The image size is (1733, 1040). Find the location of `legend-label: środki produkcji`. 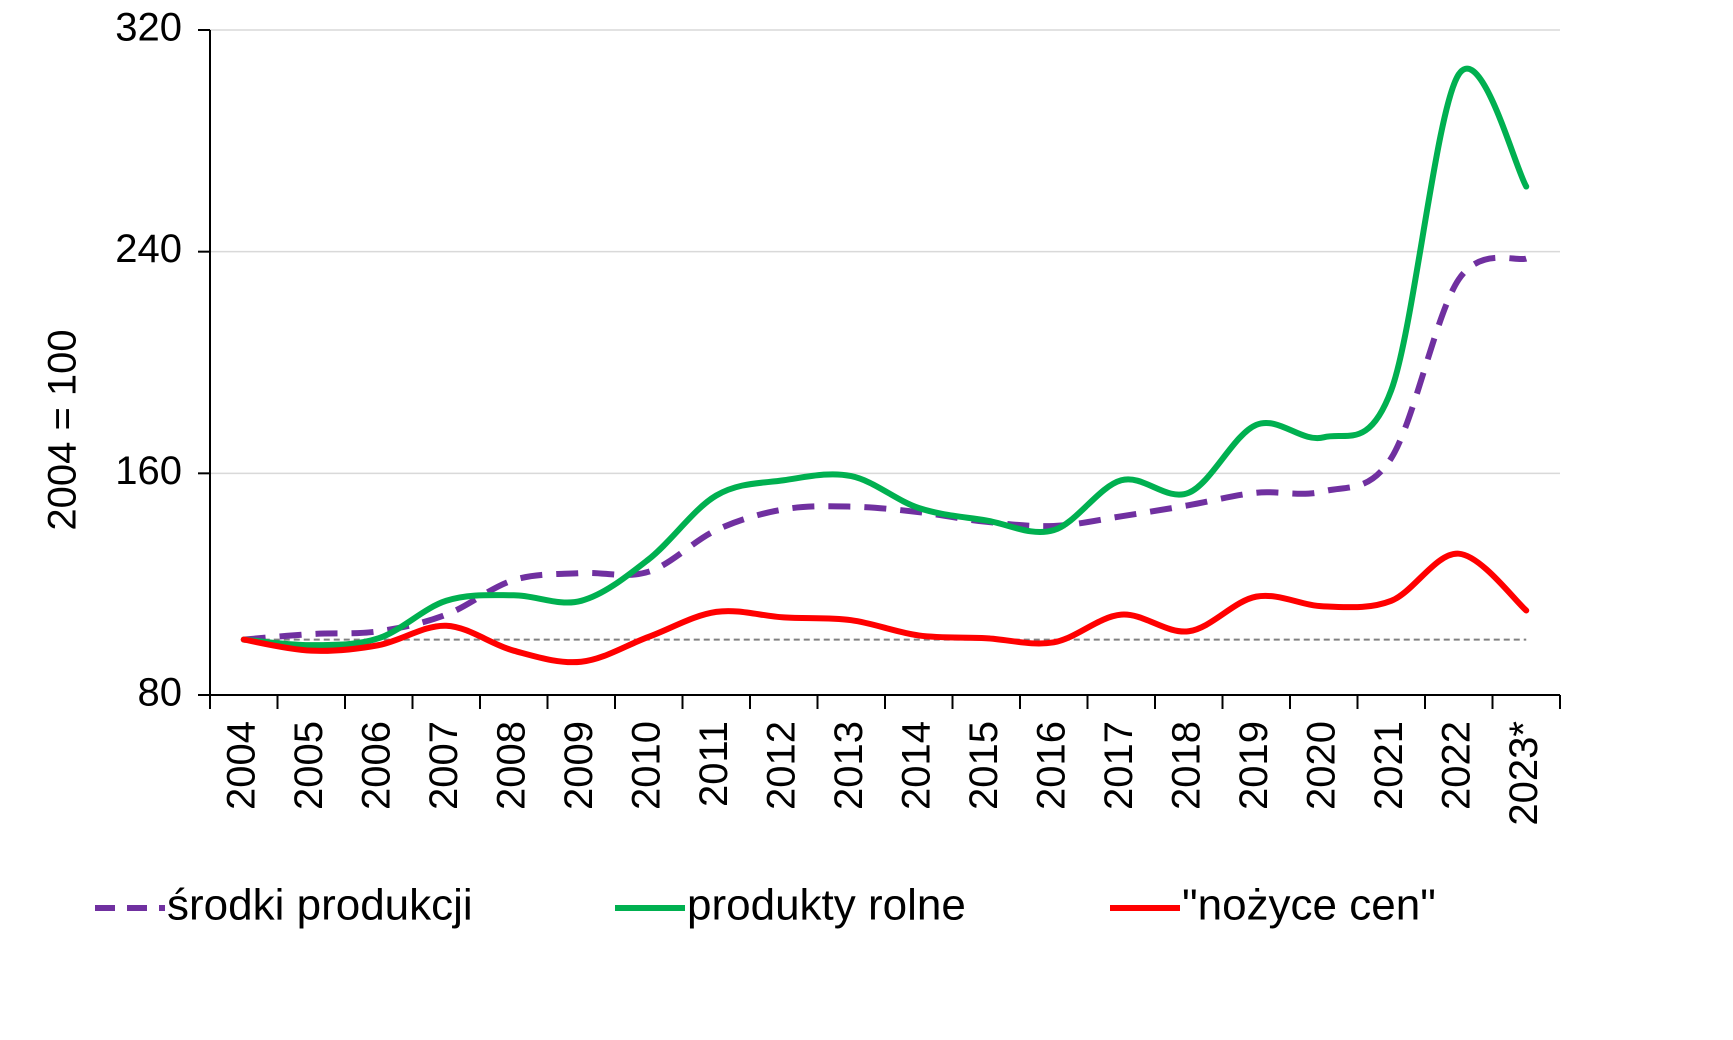

legend-label: środki produkcji is located at coordinates (320, 905).